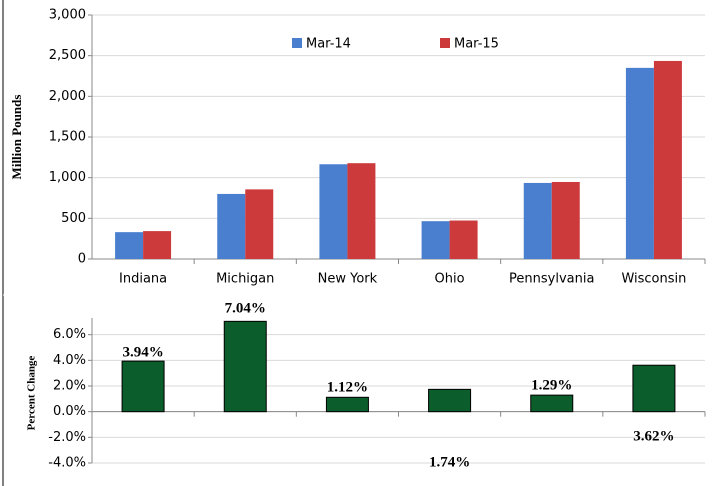  I want to click on y-tick-label: 2.0%, so click(69, 386).